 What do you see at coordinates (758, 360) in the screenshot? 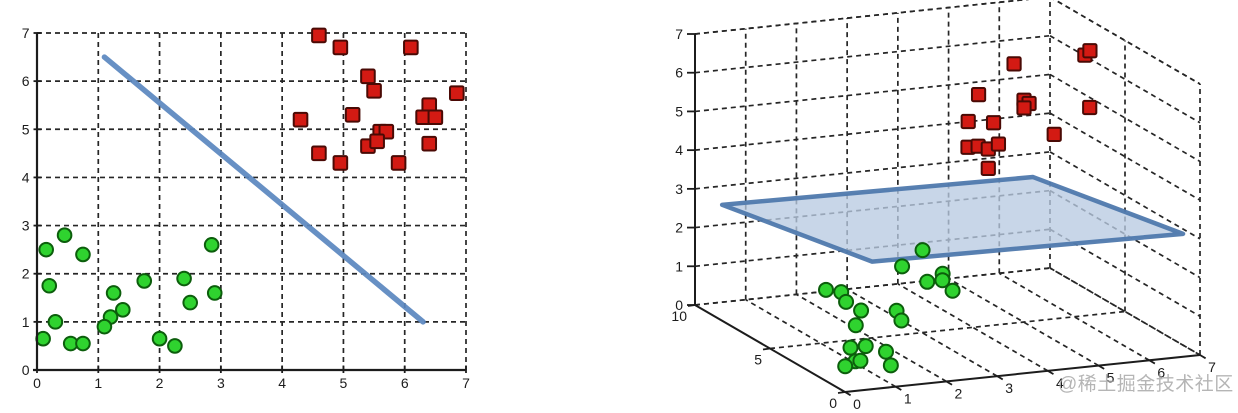
I see `y-tick-label: 5` at bounding box center [758, 360].